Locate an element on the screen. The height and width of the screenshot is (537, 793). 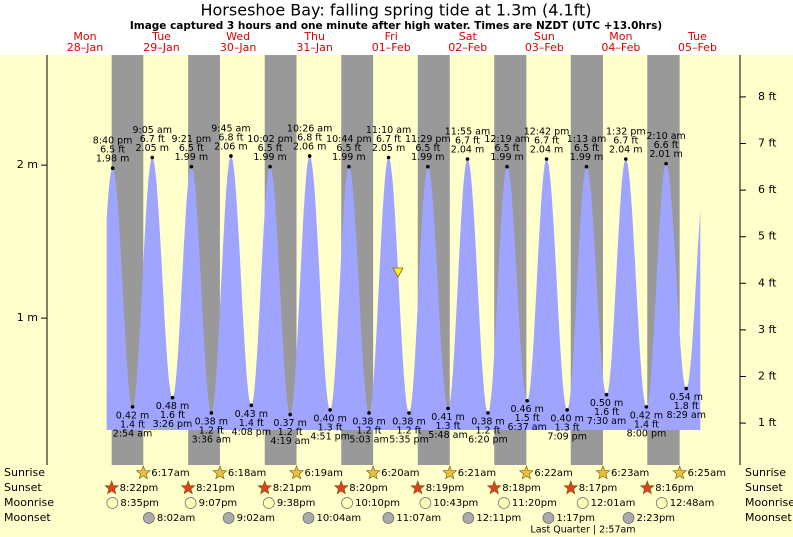
day-name: Mon is located at coordinates (620, 36).